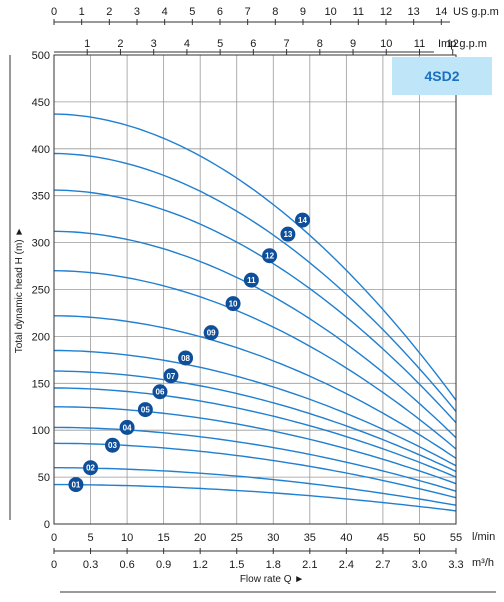 The height and width of the screenshot is (602, 504). What do you see at coordinates (41, 384) in the screenshot?
I see `y-tick-label: 150` at bounding box center [41, 384].